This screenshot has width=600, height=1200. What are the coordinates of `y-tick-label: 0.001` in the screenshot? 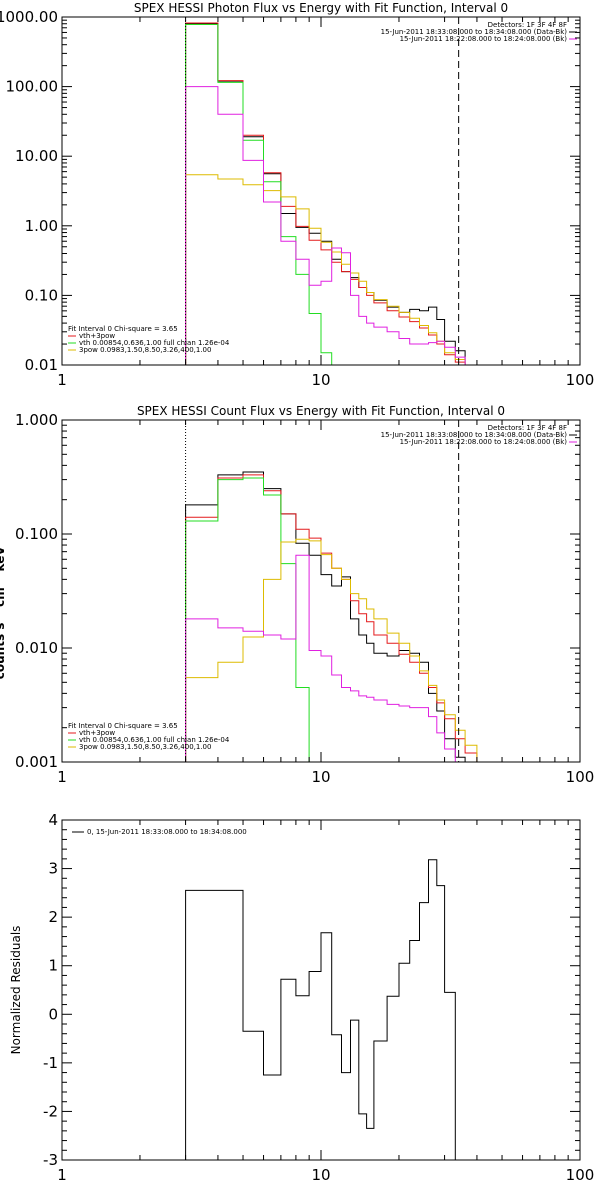 It's located at (36, 762).